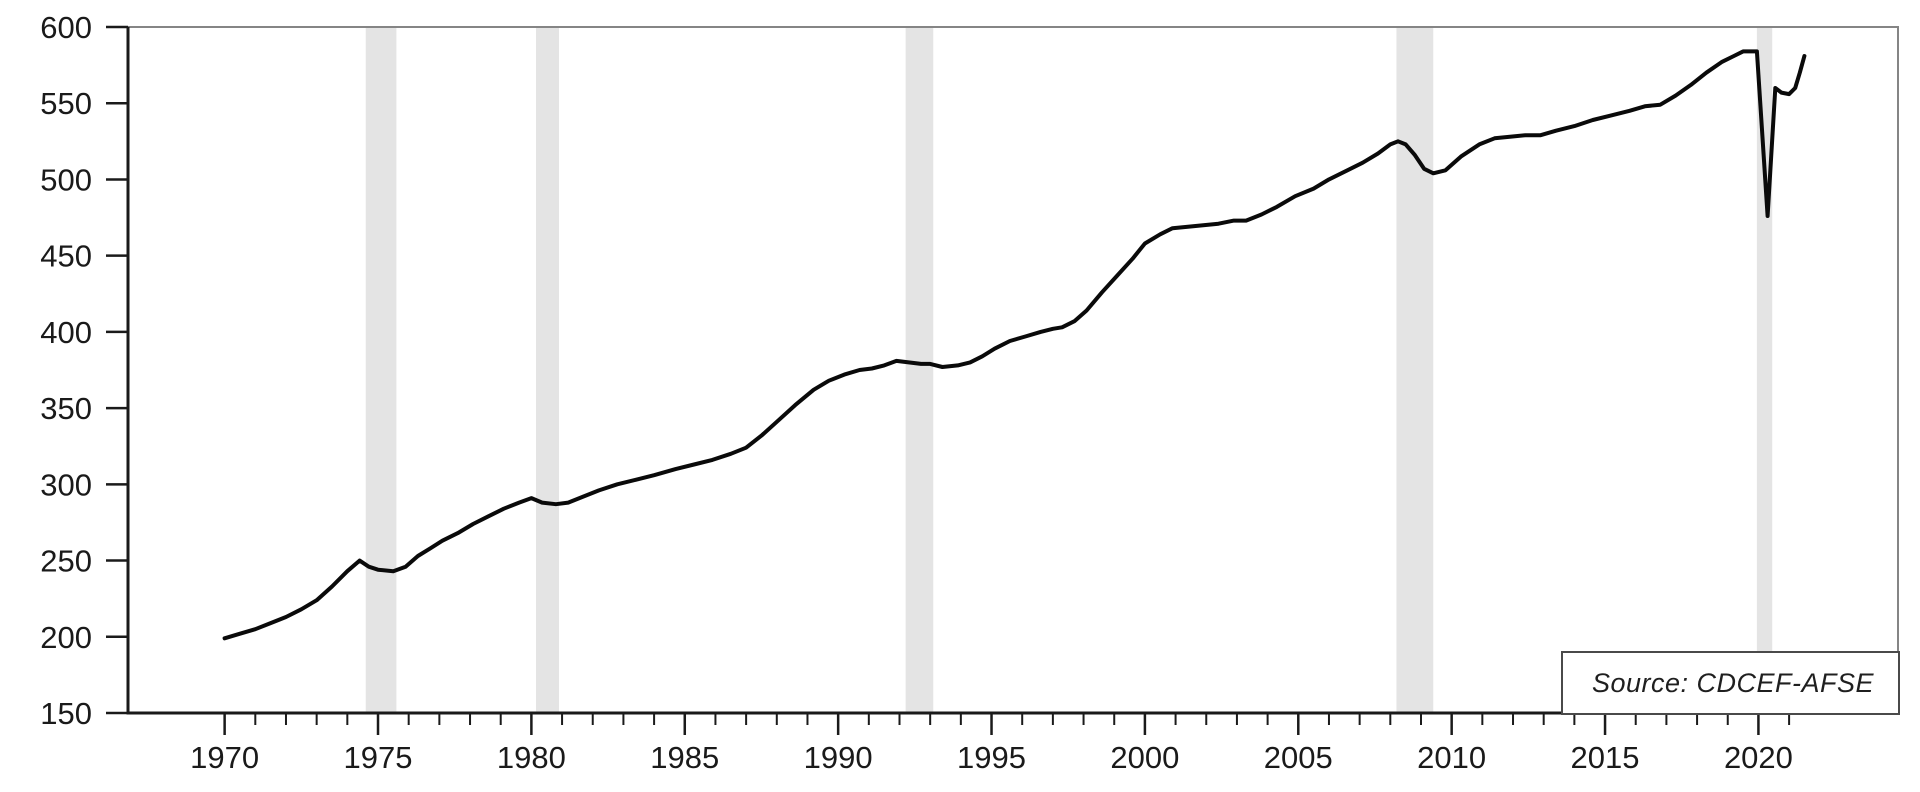 The width and height of the screenshot is (1920, 792). What do you see at coordinates (684, 757) in the screenshot?
I see `x-axis-tick-label: 1985` at bounding box center [684, 757].